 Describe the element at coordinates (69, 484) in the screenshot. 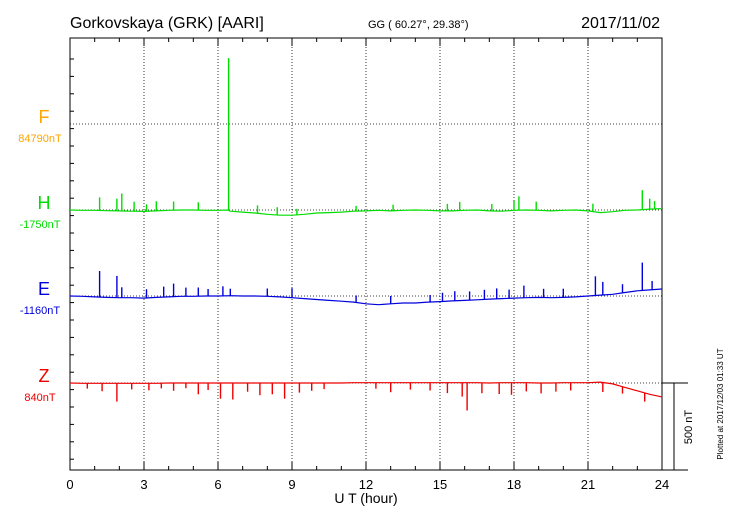

I see `x-tick-label-0: 0` at that location.